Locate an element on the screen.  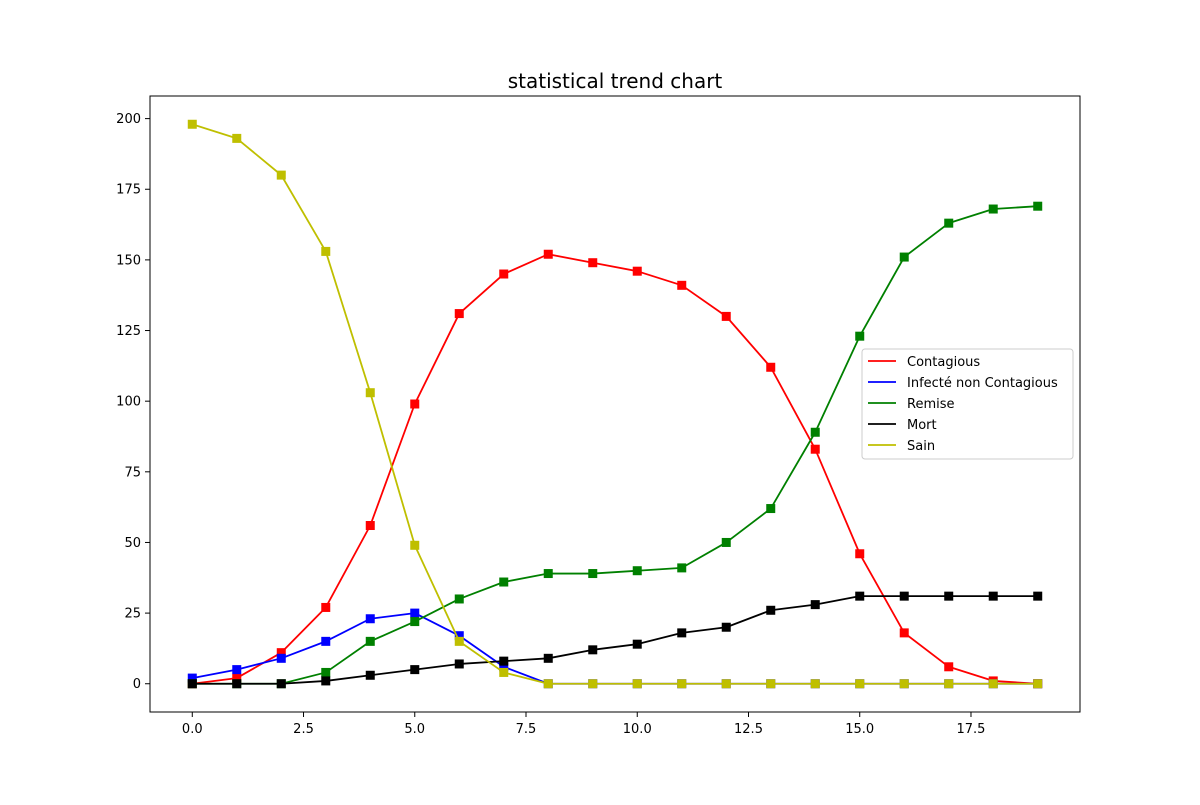
legend-label: Contagious is located at coordinates (943, 362).